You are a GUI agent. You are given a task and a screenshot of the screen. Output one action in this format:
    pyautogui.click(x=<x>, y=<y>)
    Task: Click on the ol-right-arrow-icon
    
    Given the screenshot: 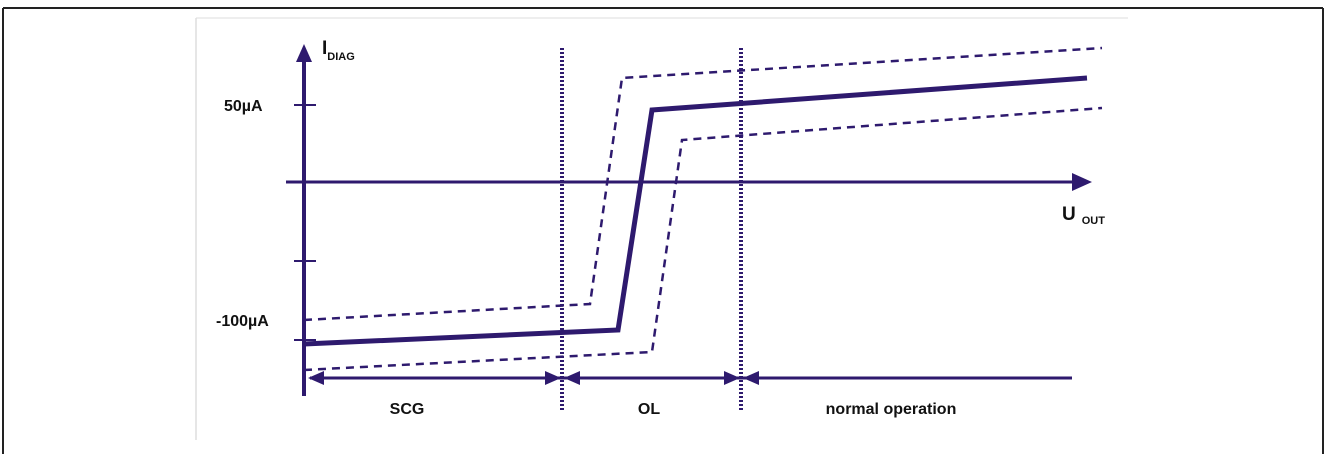 What is the action you would take?
    pyautogui.click(x=732, y=378)
    